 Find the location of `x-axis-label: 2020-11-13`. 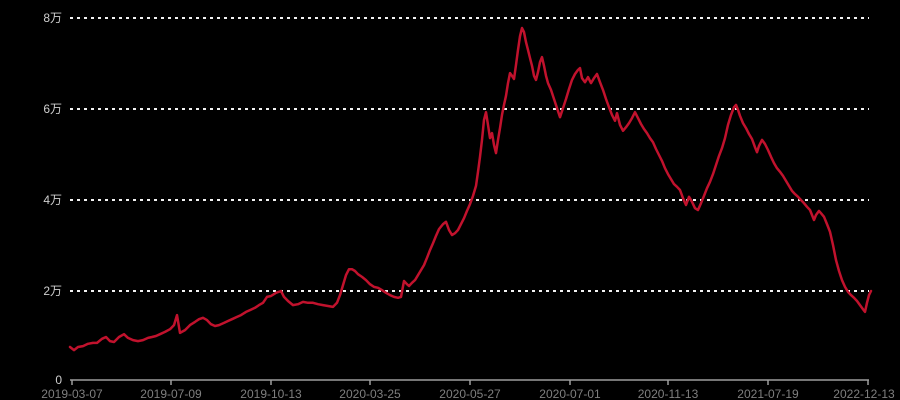

x-axis-label: 2020-11-13 is located at coordinates (668, 393).